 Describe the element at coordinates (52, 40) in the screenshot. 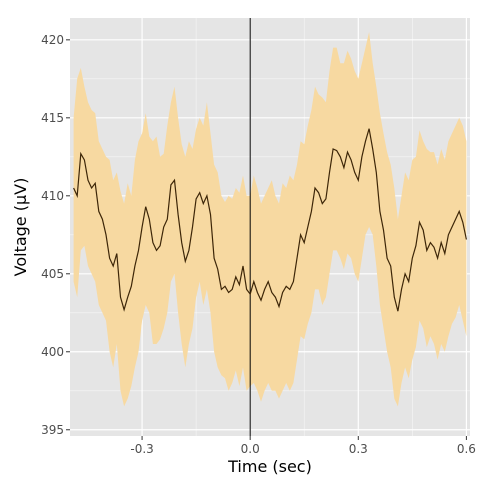

I see `y-tick-label: 420` at that location.